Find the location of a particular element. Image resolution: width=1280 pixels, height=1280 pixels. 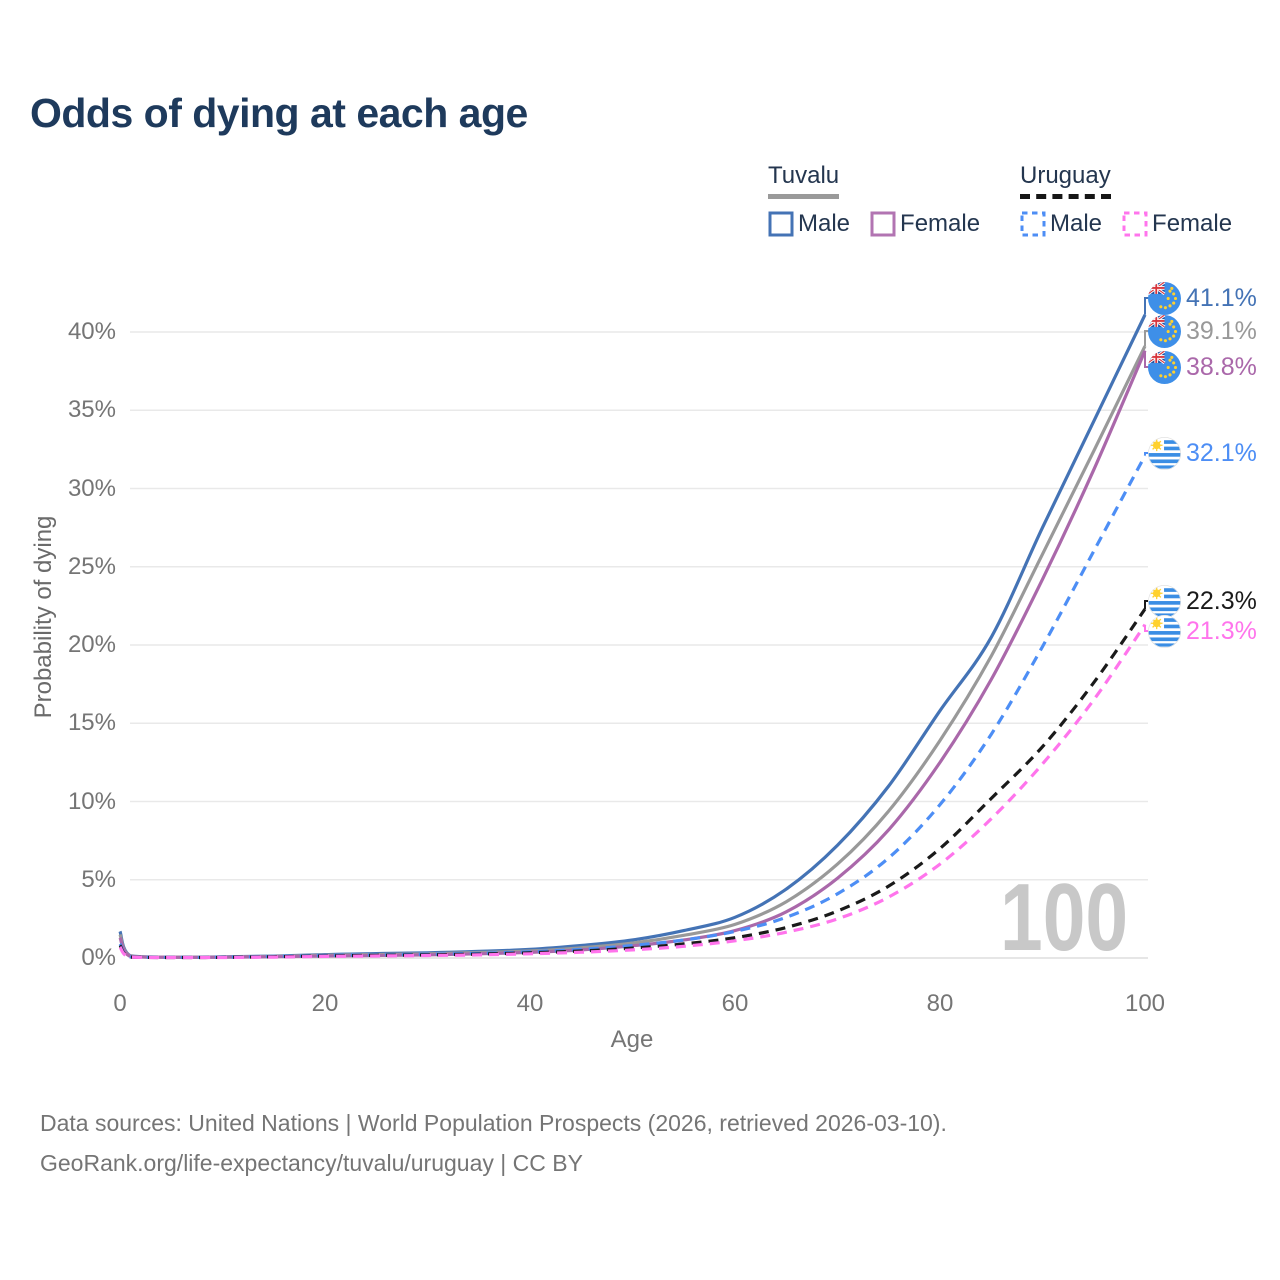

x-tick-label: 20 is located at coordinates (325, 1003).